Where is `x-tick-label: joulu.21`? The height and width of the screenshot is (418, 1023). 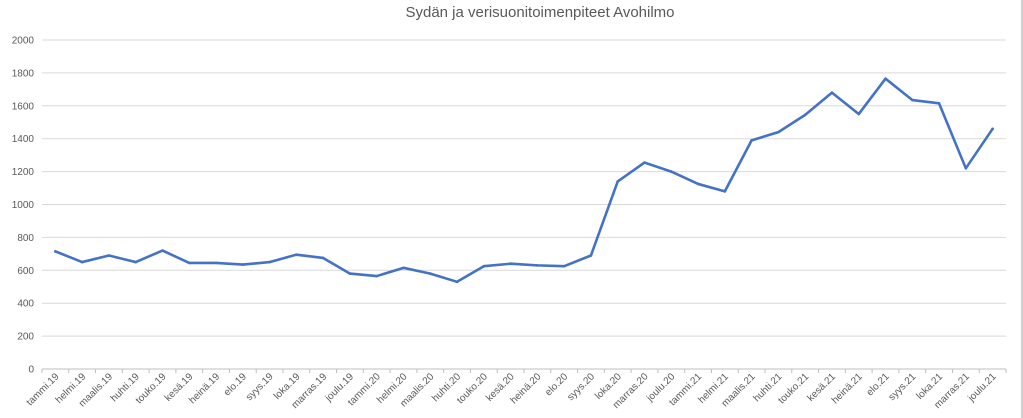 x-tick-label: joulu.21 is located at coordinates (982, 388).